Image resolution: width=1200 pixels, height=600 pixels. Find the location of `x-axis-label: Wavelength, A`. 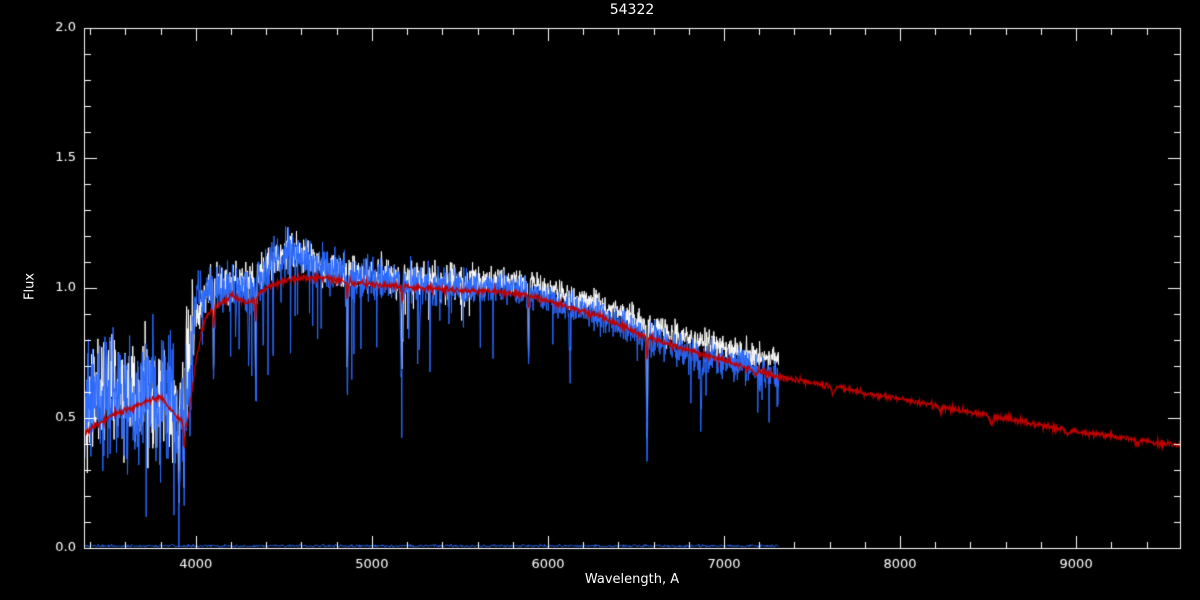

x-axis-label: Wavelength, A is located at coordinates (632, 579).